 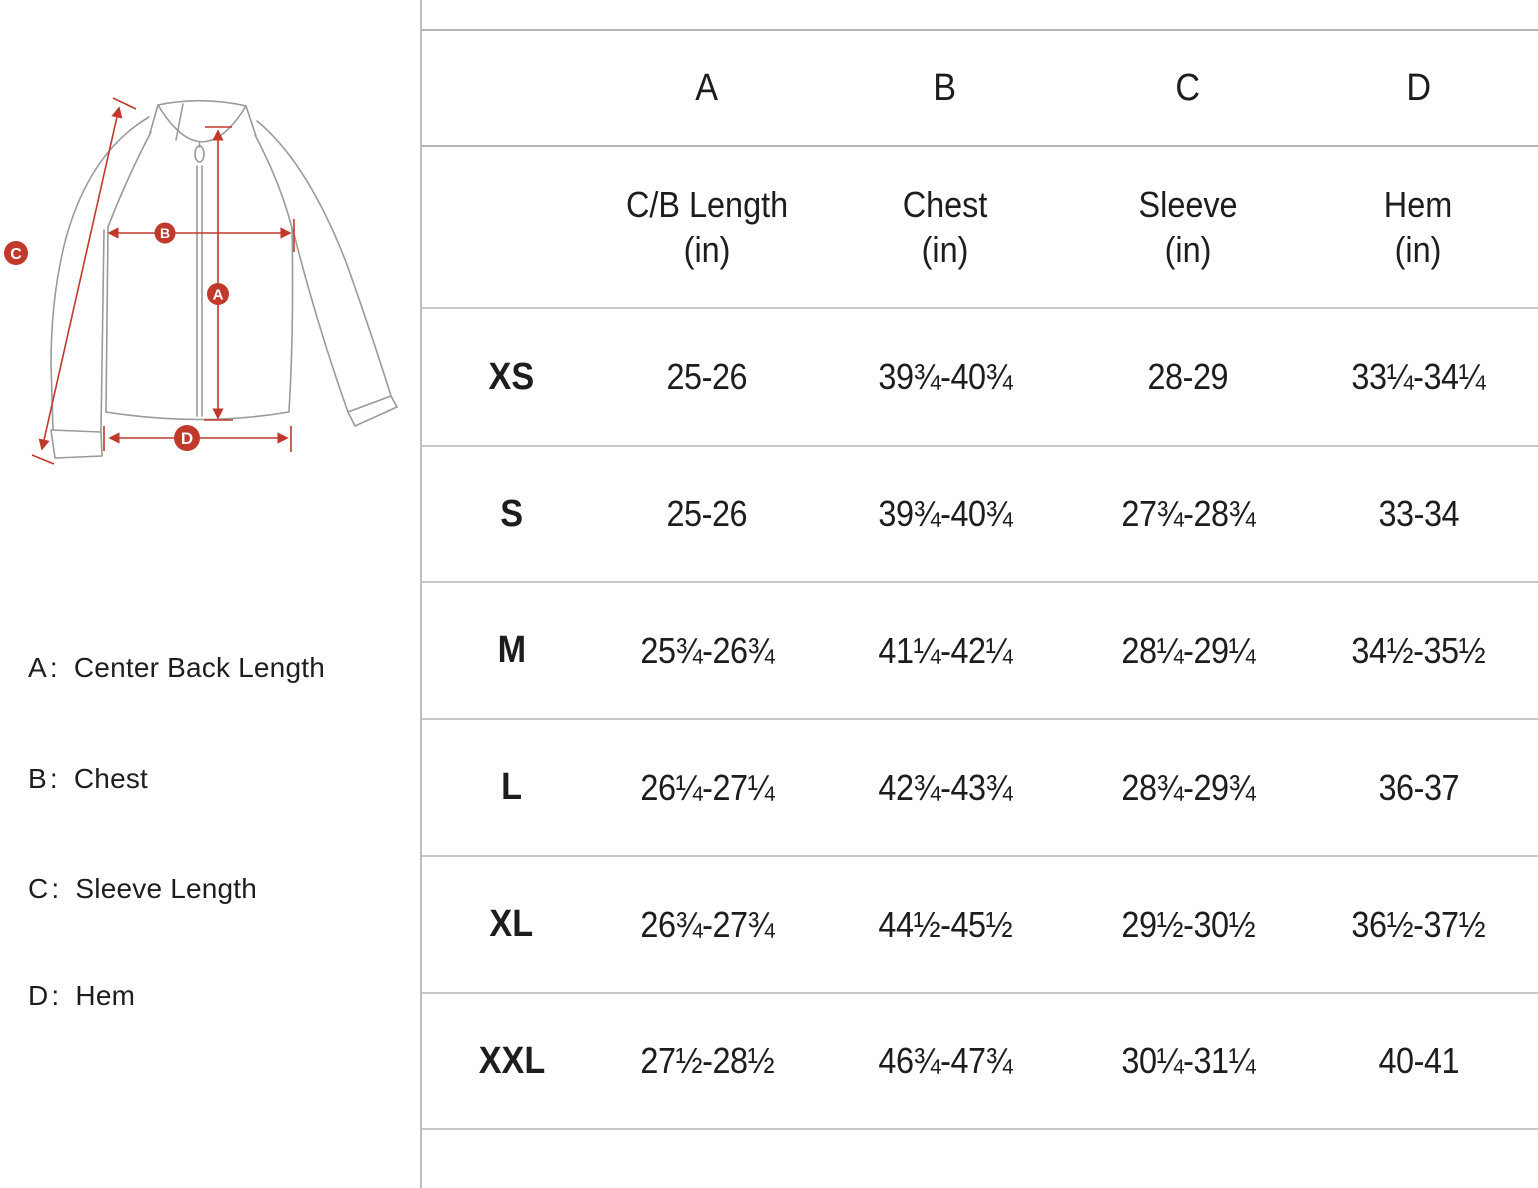 What do you see at coordinates (1188, 1060) in the screenshot?
I see `value-cell: 30¼-31¼` at bounding box center [1188, 1060].